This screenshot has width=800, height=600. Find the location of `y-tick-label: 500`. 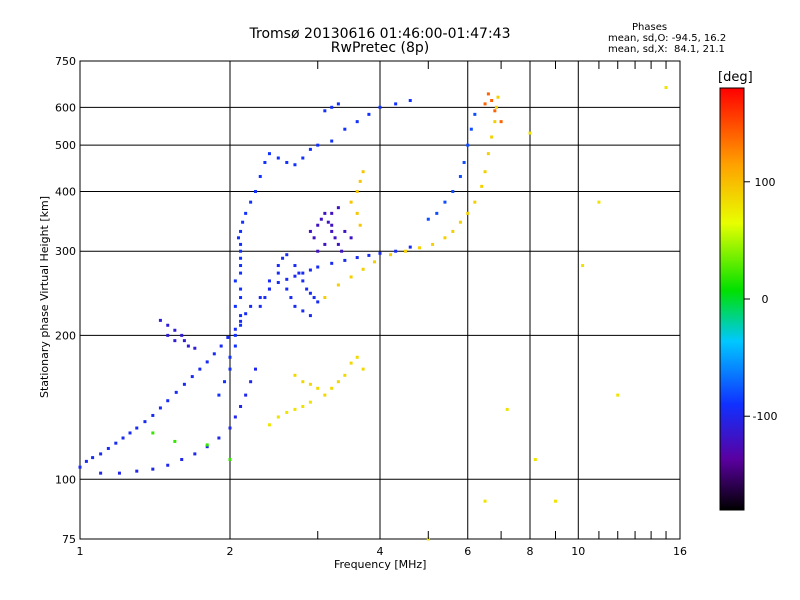

y-tick-label: 500 is located at coordinates (65, 145).